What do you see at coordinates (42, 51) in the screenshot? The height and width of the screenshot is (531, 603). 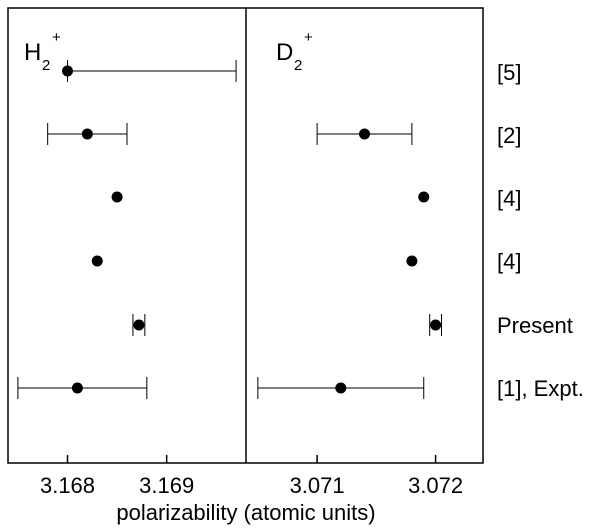 I see `panel-title-h2plus: H 2 +` at bounding box center [42, 51].